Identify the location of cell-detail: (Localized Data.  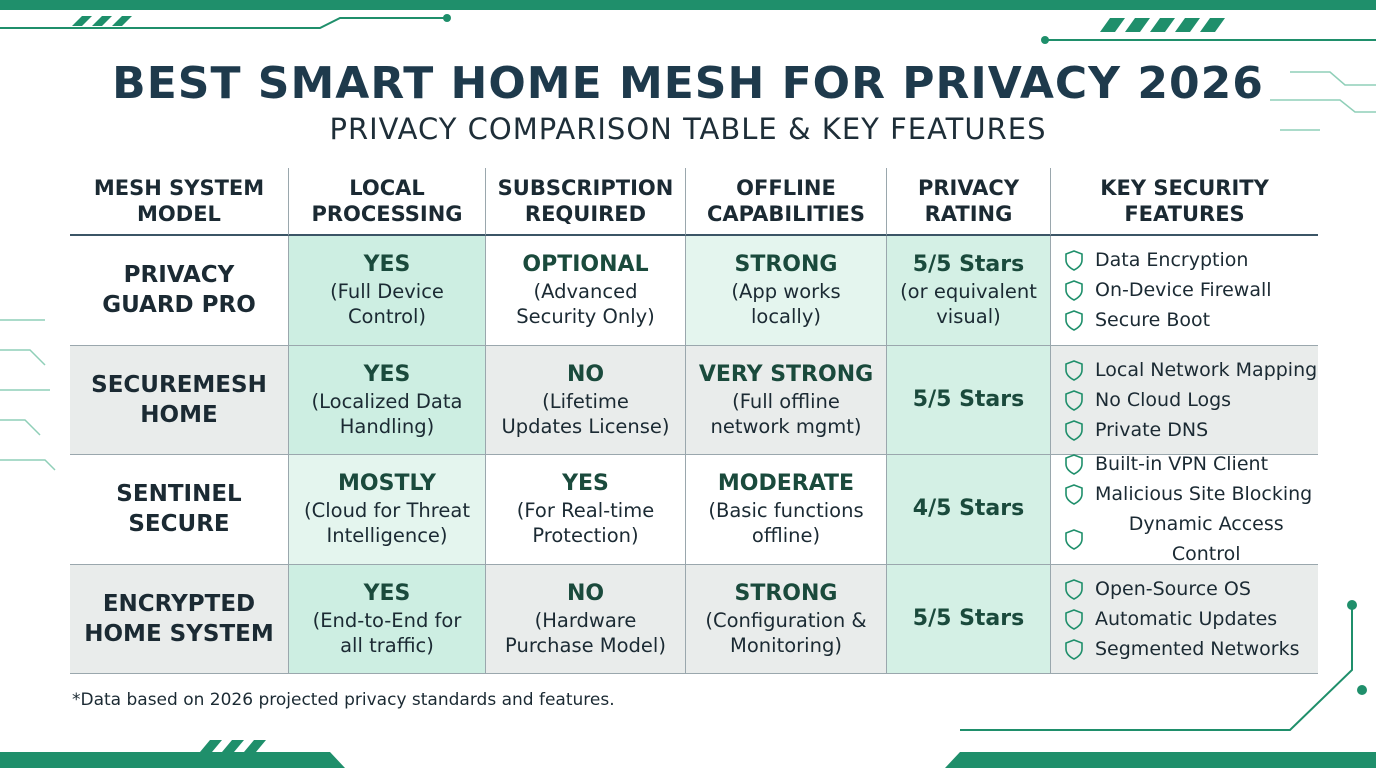
(387, 401).